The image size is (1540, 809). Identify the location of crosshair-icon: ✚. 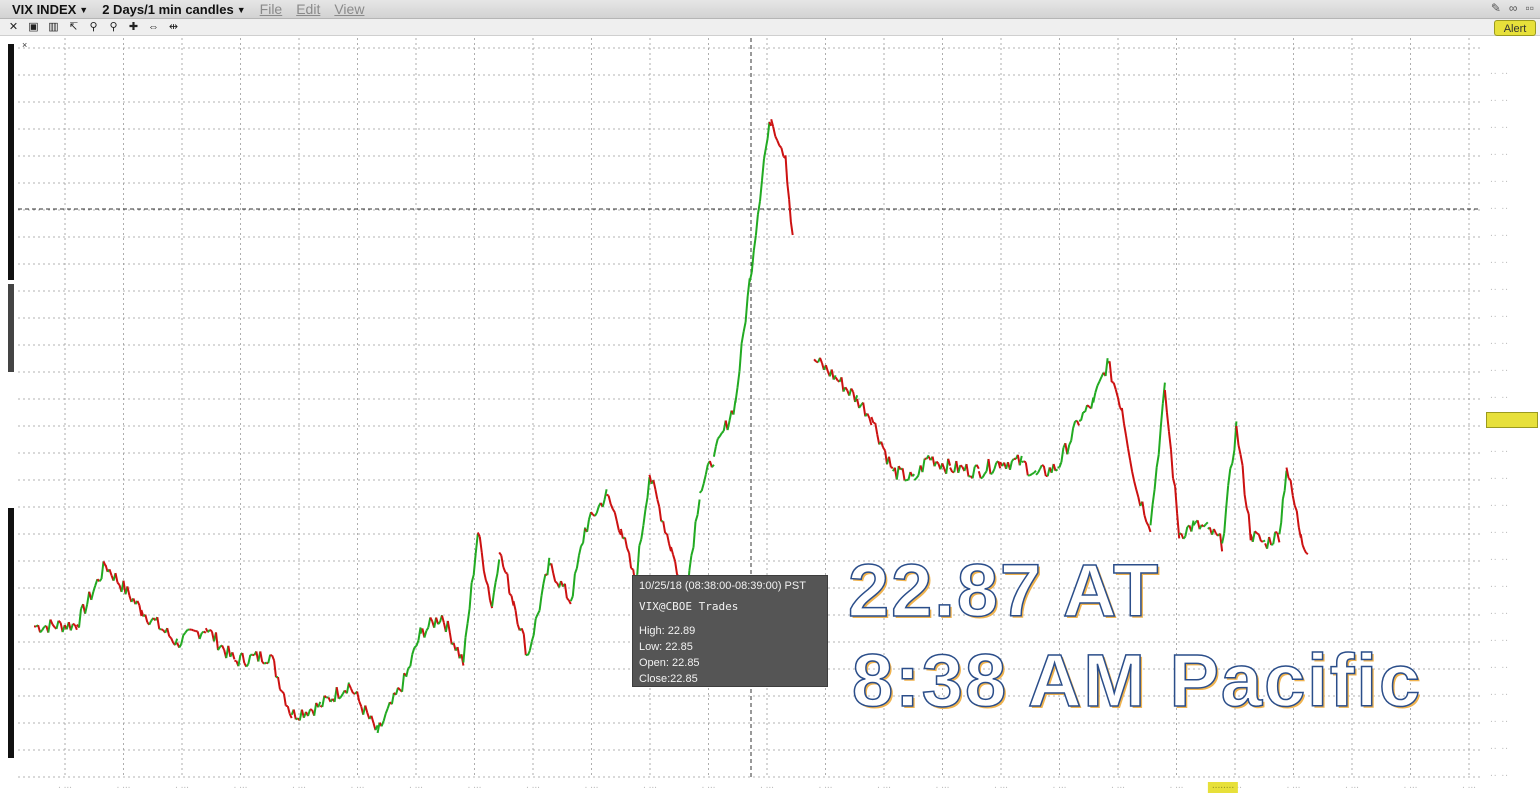
(133, 27).